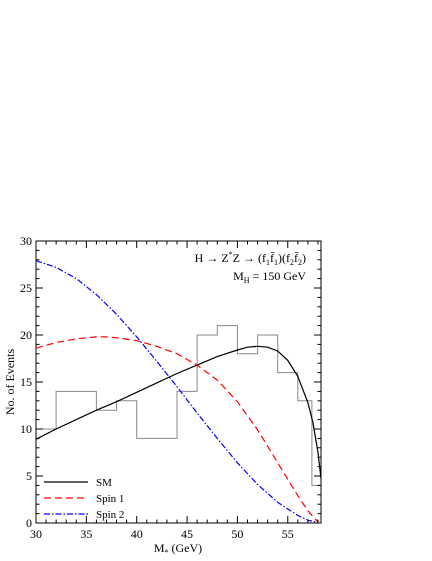 This screenshot has width=432, height=561. Describe the element at coordinates (36, 534) in the screenshot. I see `x-tick-label: 30` at that location.